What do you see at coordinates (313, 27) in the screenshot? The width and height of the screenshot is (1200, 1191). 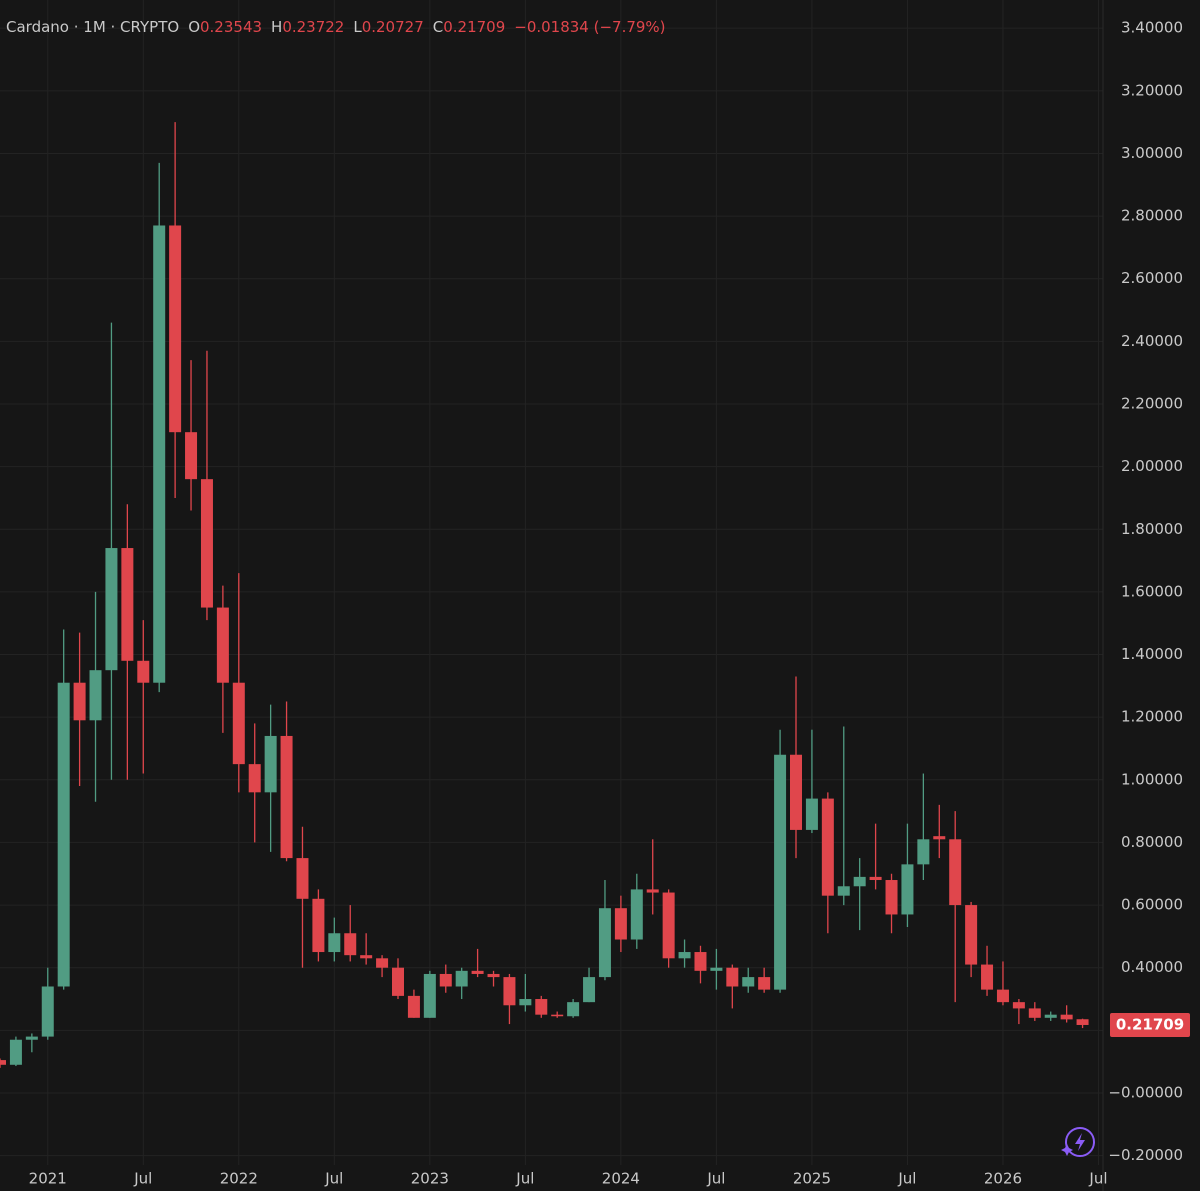 I see `header-ohlc-value: 0.23722` at bounding box center [313, 27].